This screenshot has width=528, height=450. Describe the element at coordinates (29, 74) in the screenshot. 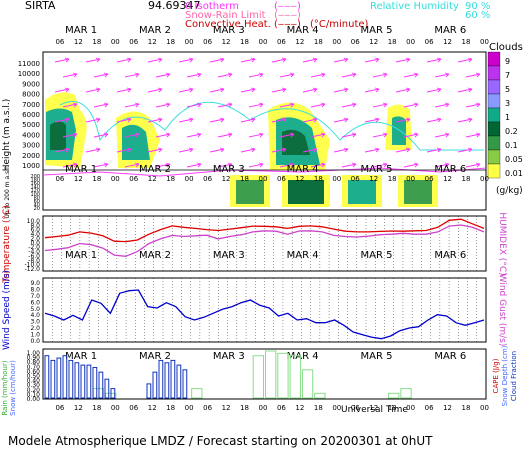

I see `height-tick-label: 10000` at that location.